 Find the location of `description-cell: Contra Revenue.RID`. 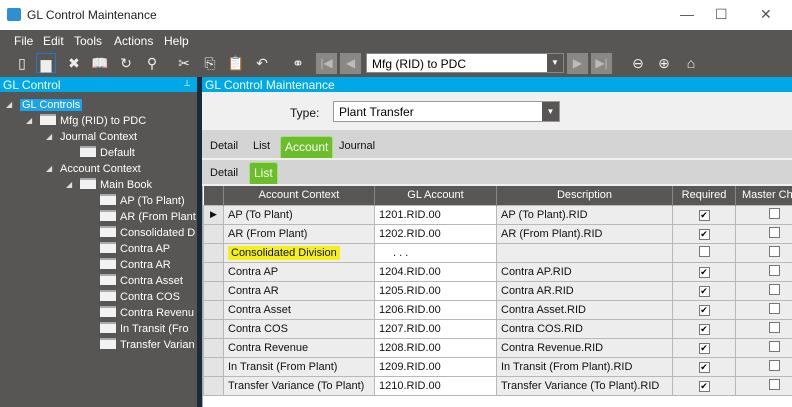

description-cell: Contra Revenue.RID is located at coordinates (584, 347).